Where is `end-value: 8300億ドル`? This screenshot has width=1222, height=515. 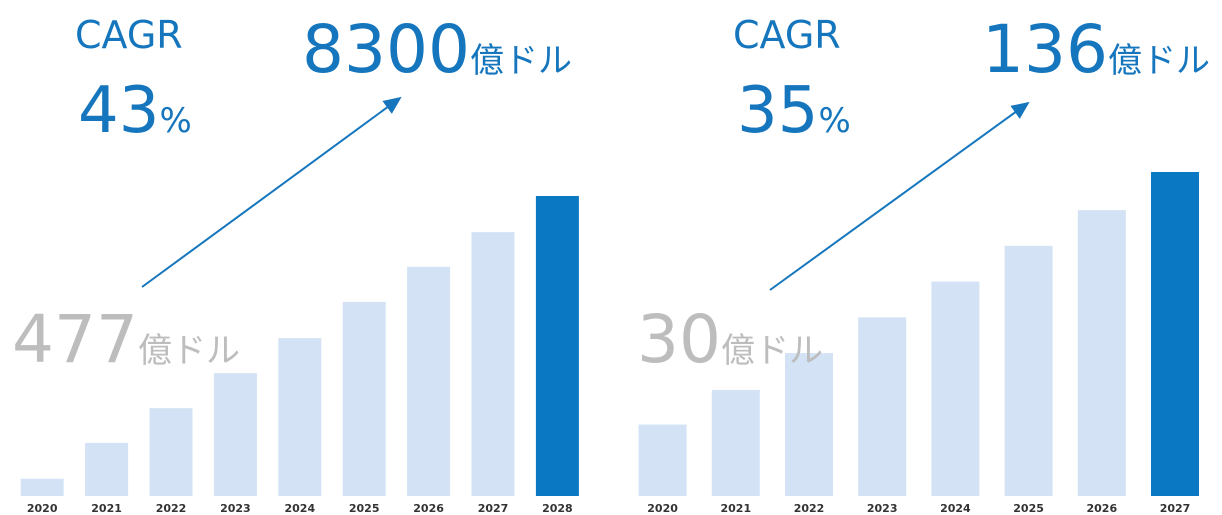
end-value: 8300億ドル is located at coordinates (437, 49).